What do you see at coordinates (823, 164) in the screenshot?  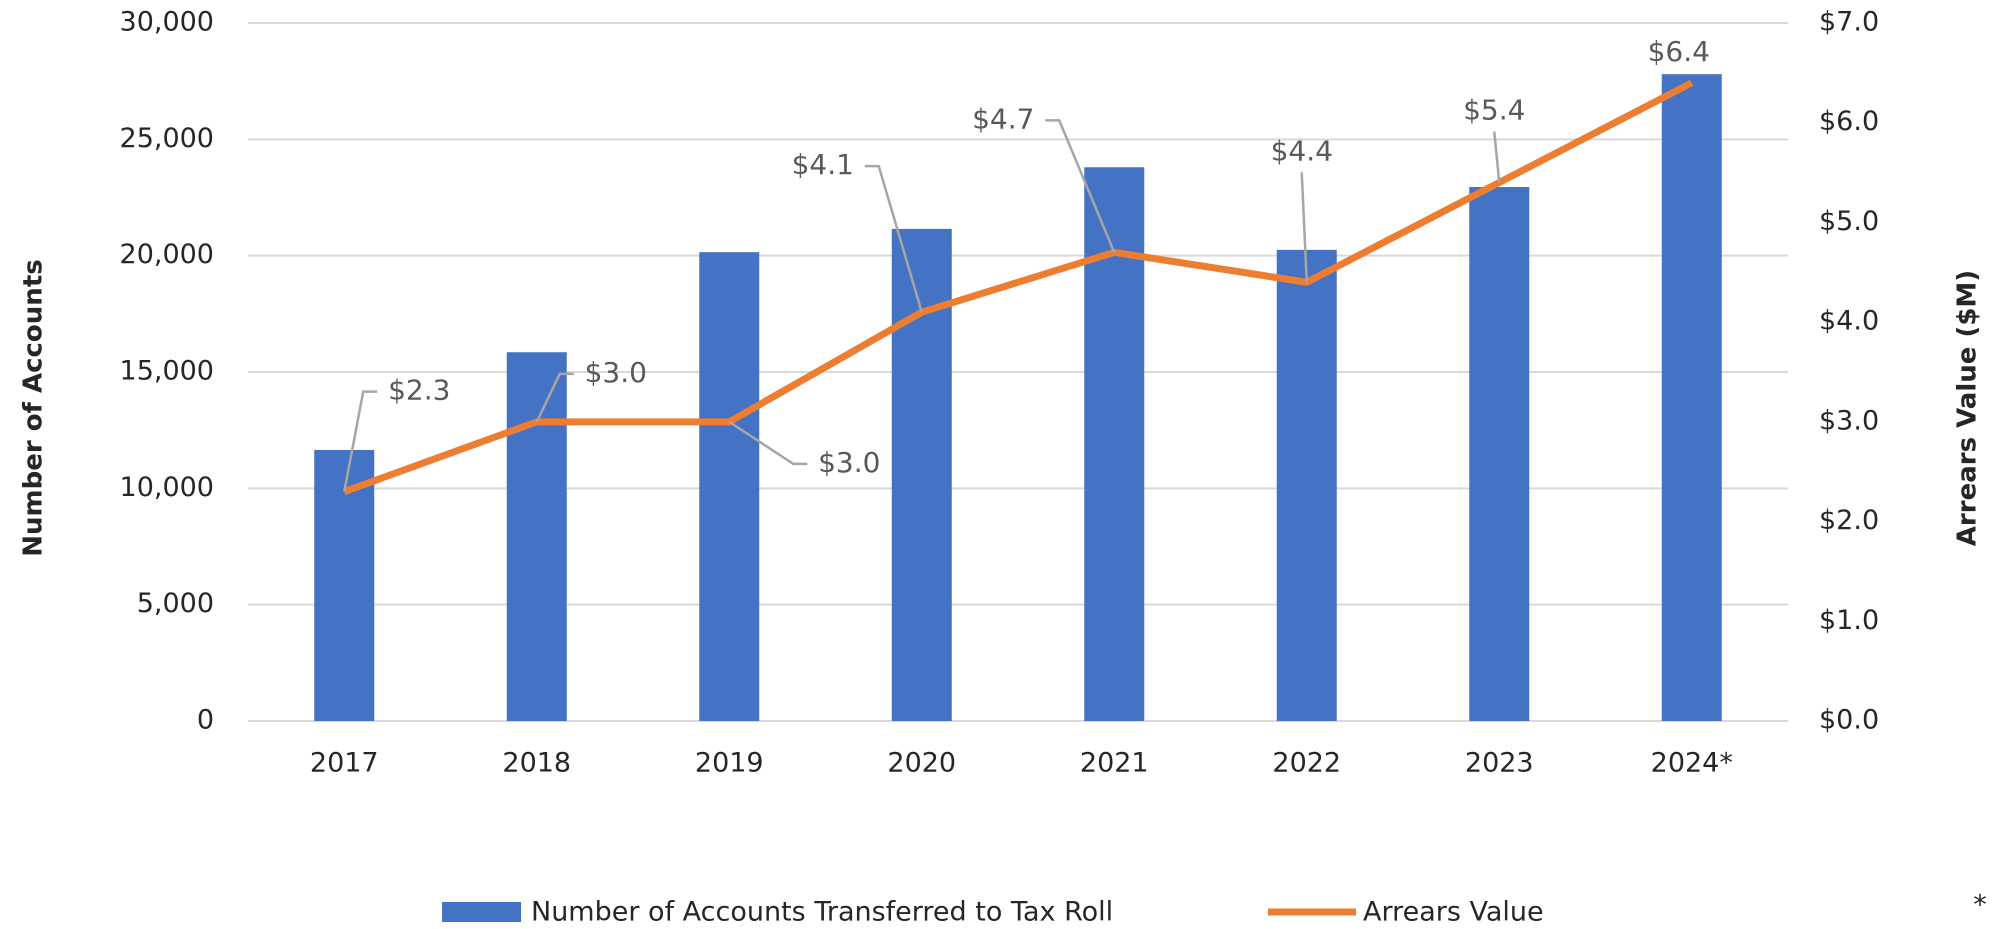 I see `data-label: $4.1` at bounding box center [823, 164].